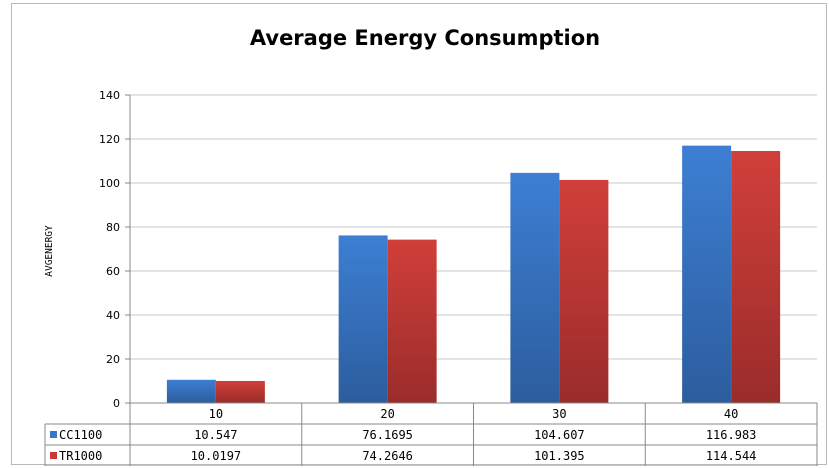 The width and height of the screenshot is (829, 468). What do you see at coordinates (113, 227) in the screenshot?
I see `y-tick-label: 80` at bounding box center [113, 227].